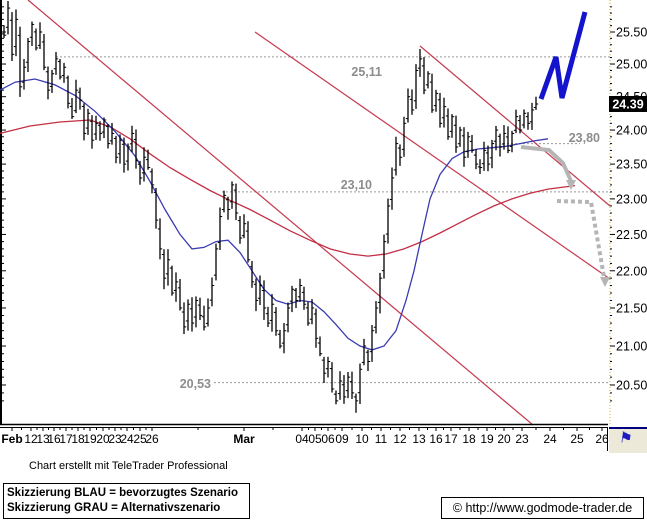 This screenshot has height=522, width=647. I want to click on svg-text: Mar, so click(244, 439).